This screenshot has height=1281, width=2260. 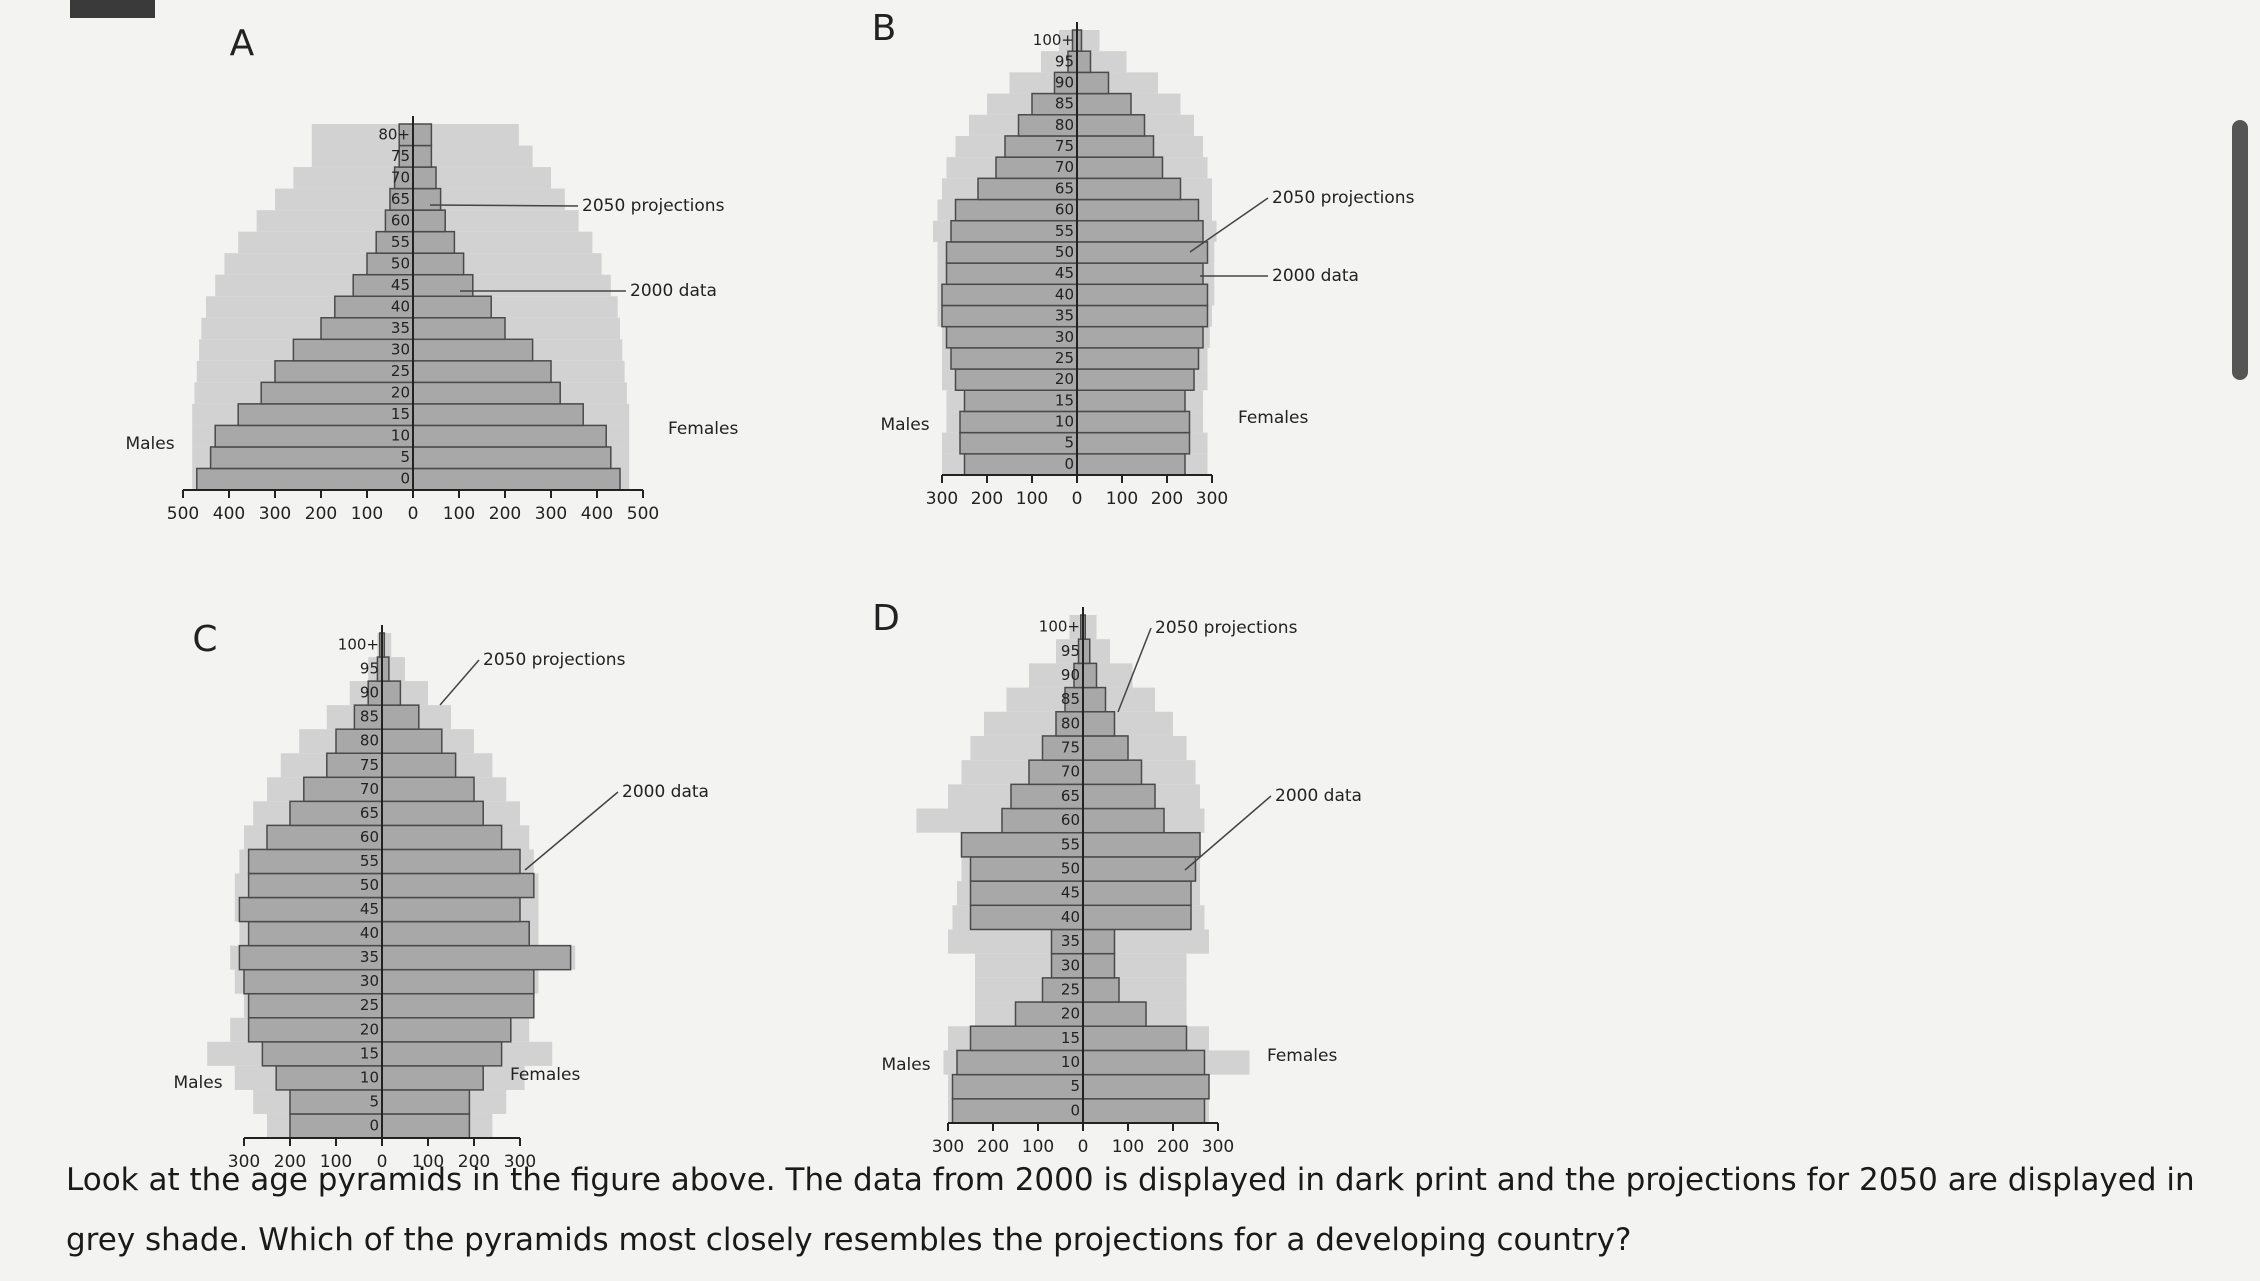 What do you see at coordinates (1064, 422) in the screenshot?
I see `age-label: 10` at bounding box center [1064, 422].